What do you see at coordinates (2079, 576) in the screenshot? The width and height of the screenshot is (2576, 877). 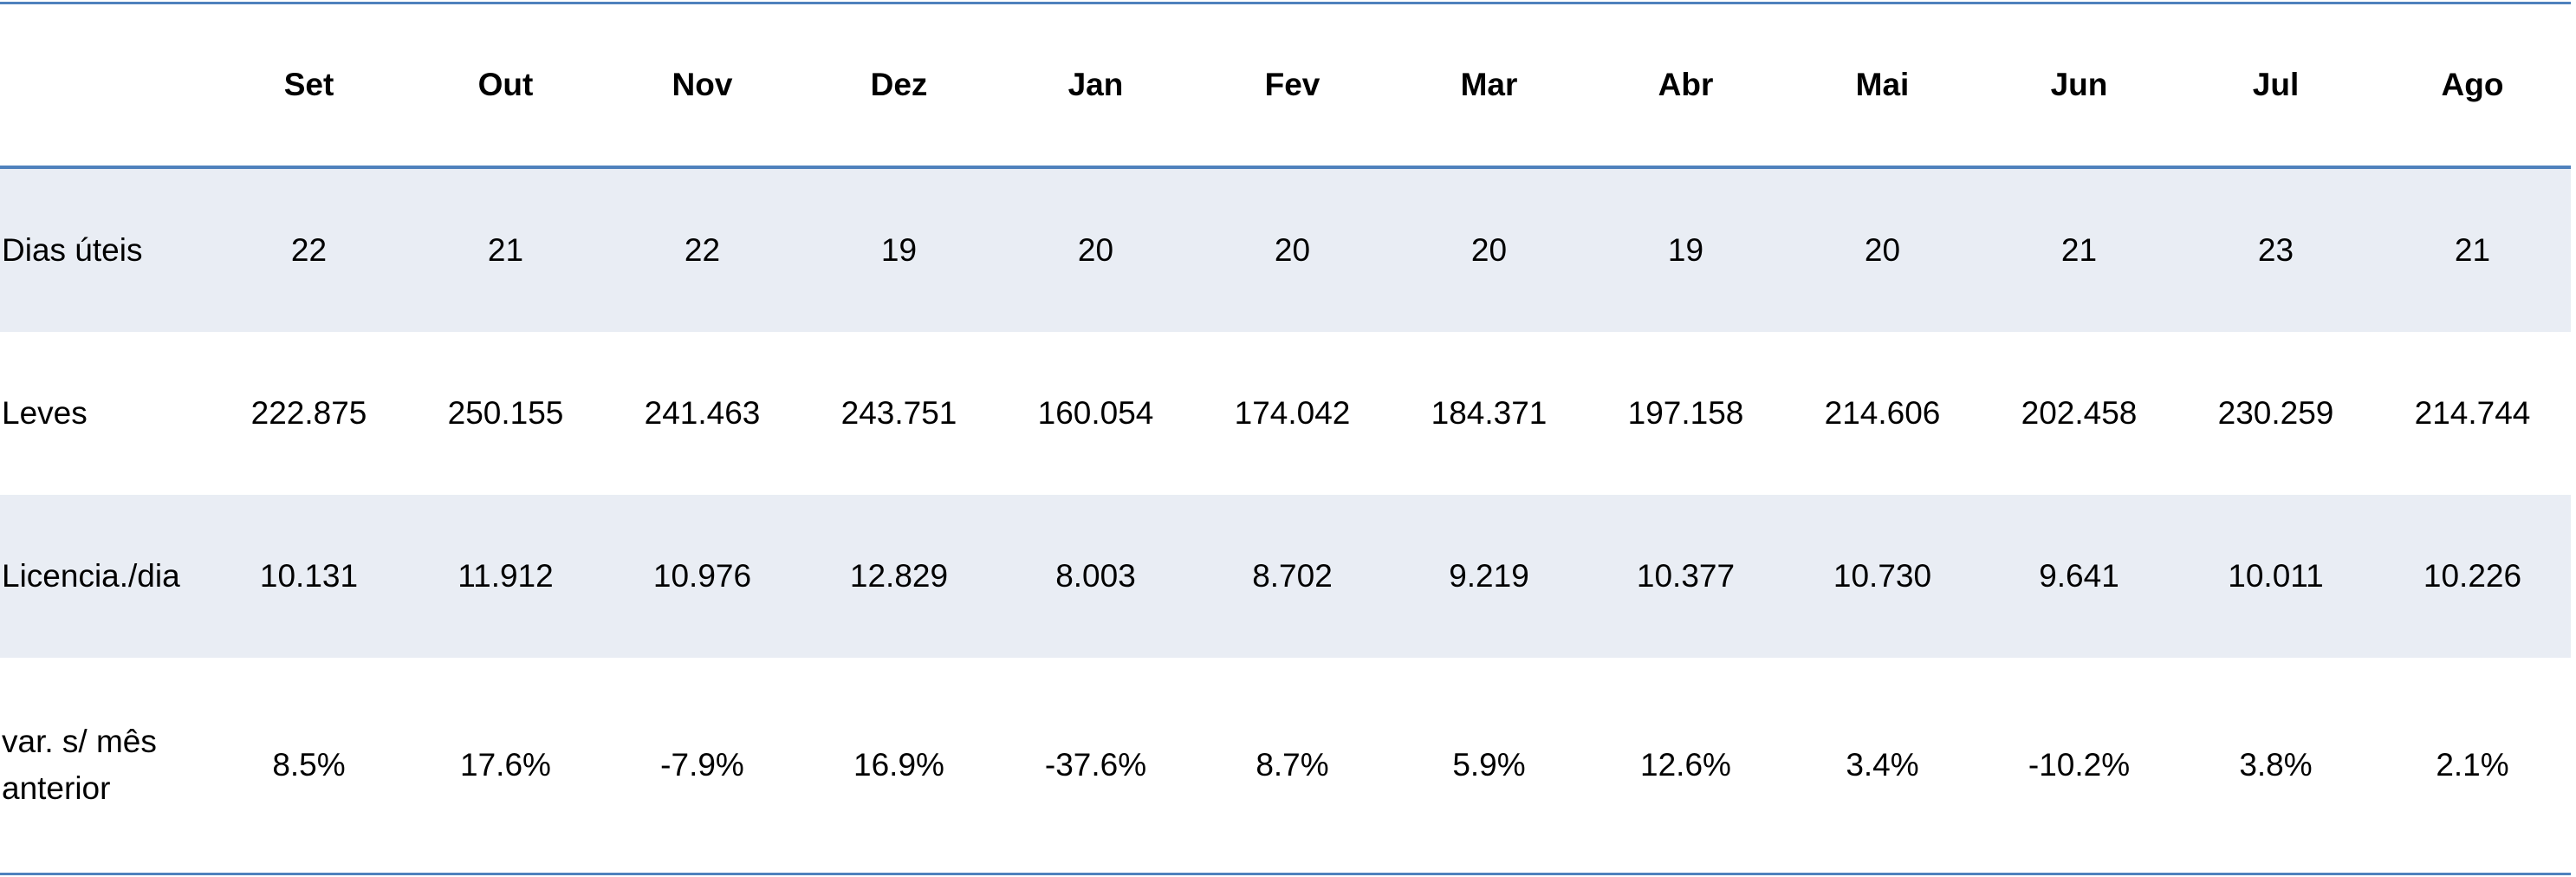 I see `table-cell: 9.641` at bounding box center [2079, 576].